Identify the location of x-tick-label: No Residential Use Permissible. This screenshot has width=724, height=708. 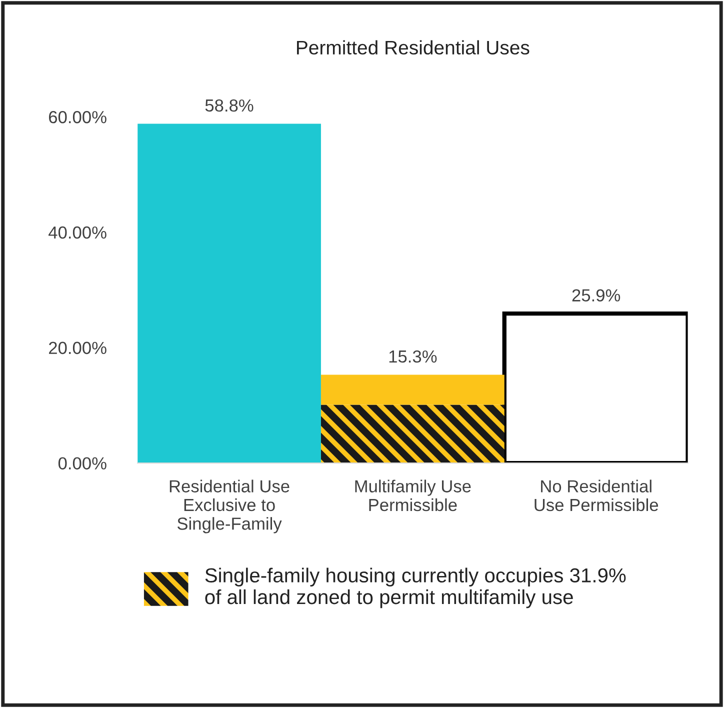
(596, 496).